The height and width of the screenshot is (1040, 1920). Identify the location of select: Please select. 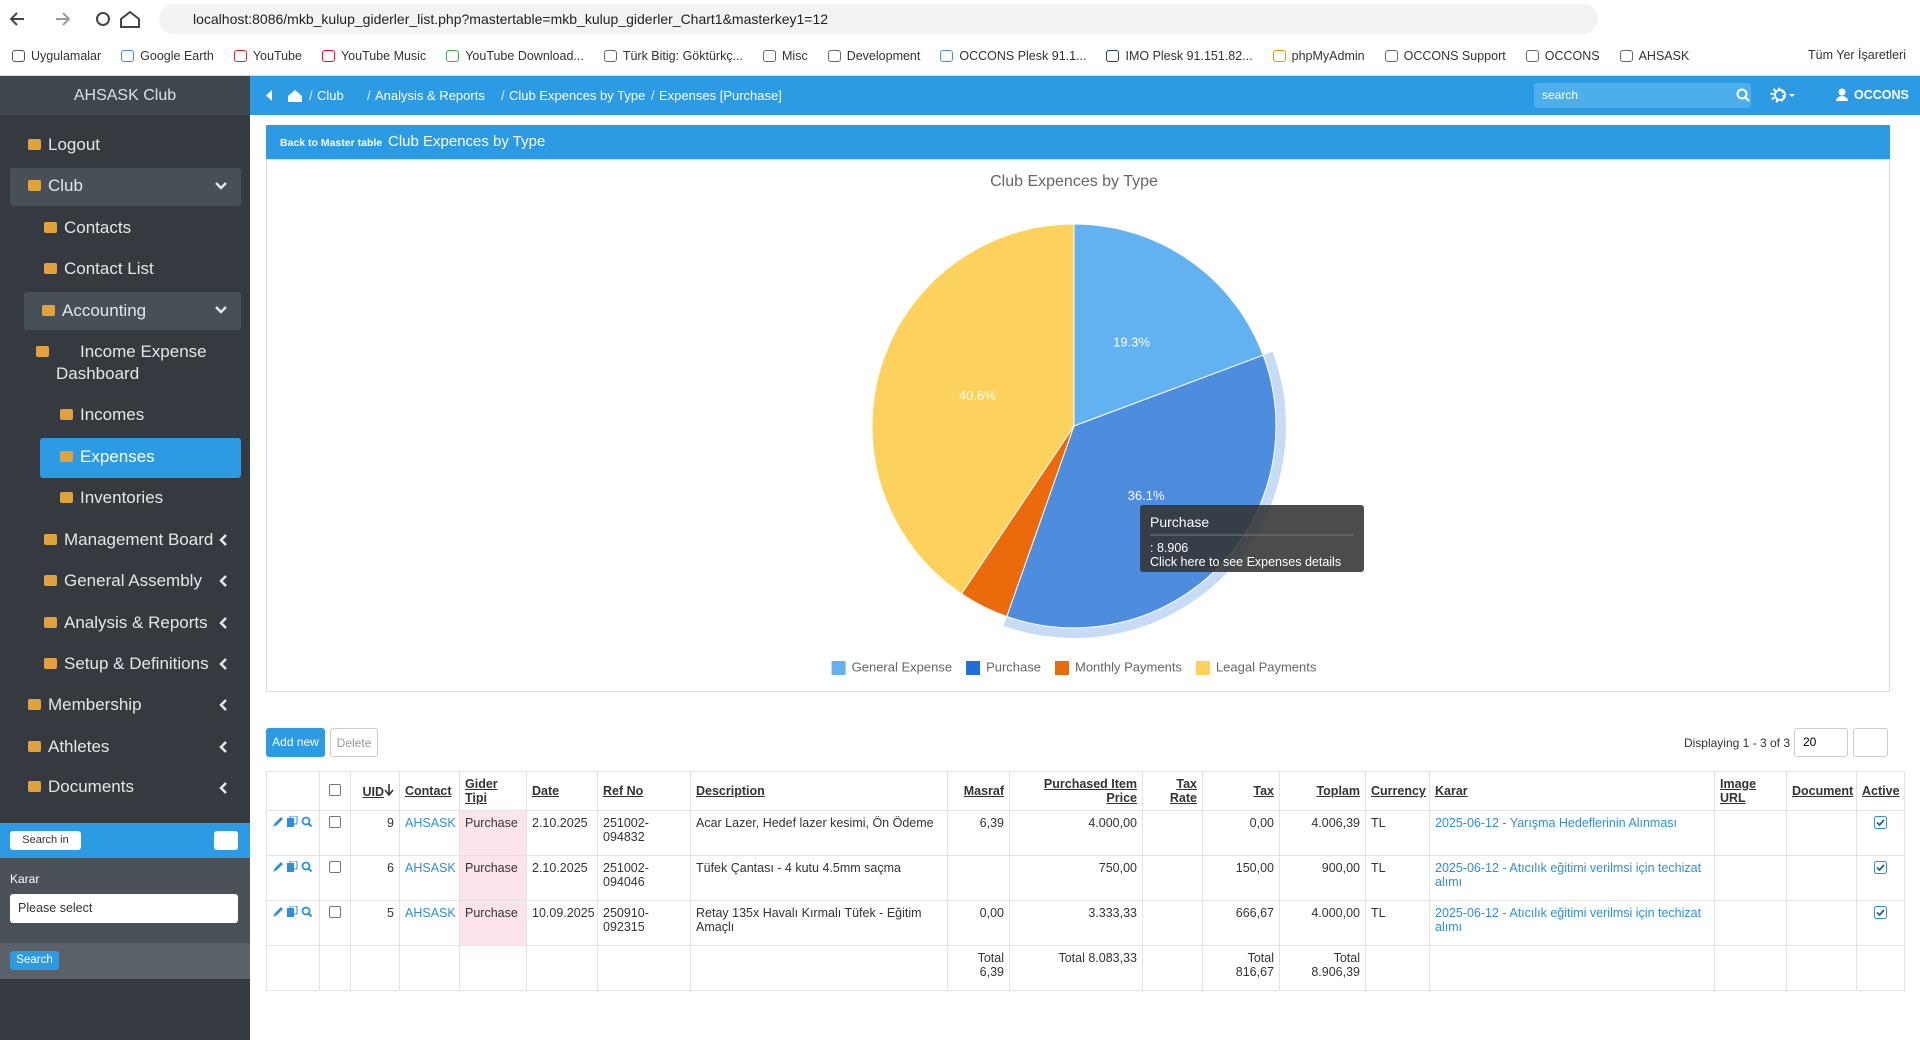
(124, 908).